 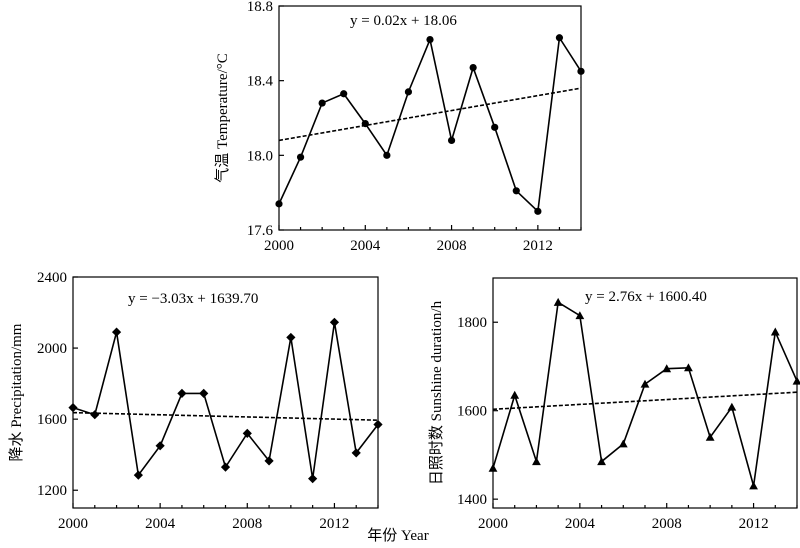 I want to click on precipitation-series-line, so click(x=225, y=400).